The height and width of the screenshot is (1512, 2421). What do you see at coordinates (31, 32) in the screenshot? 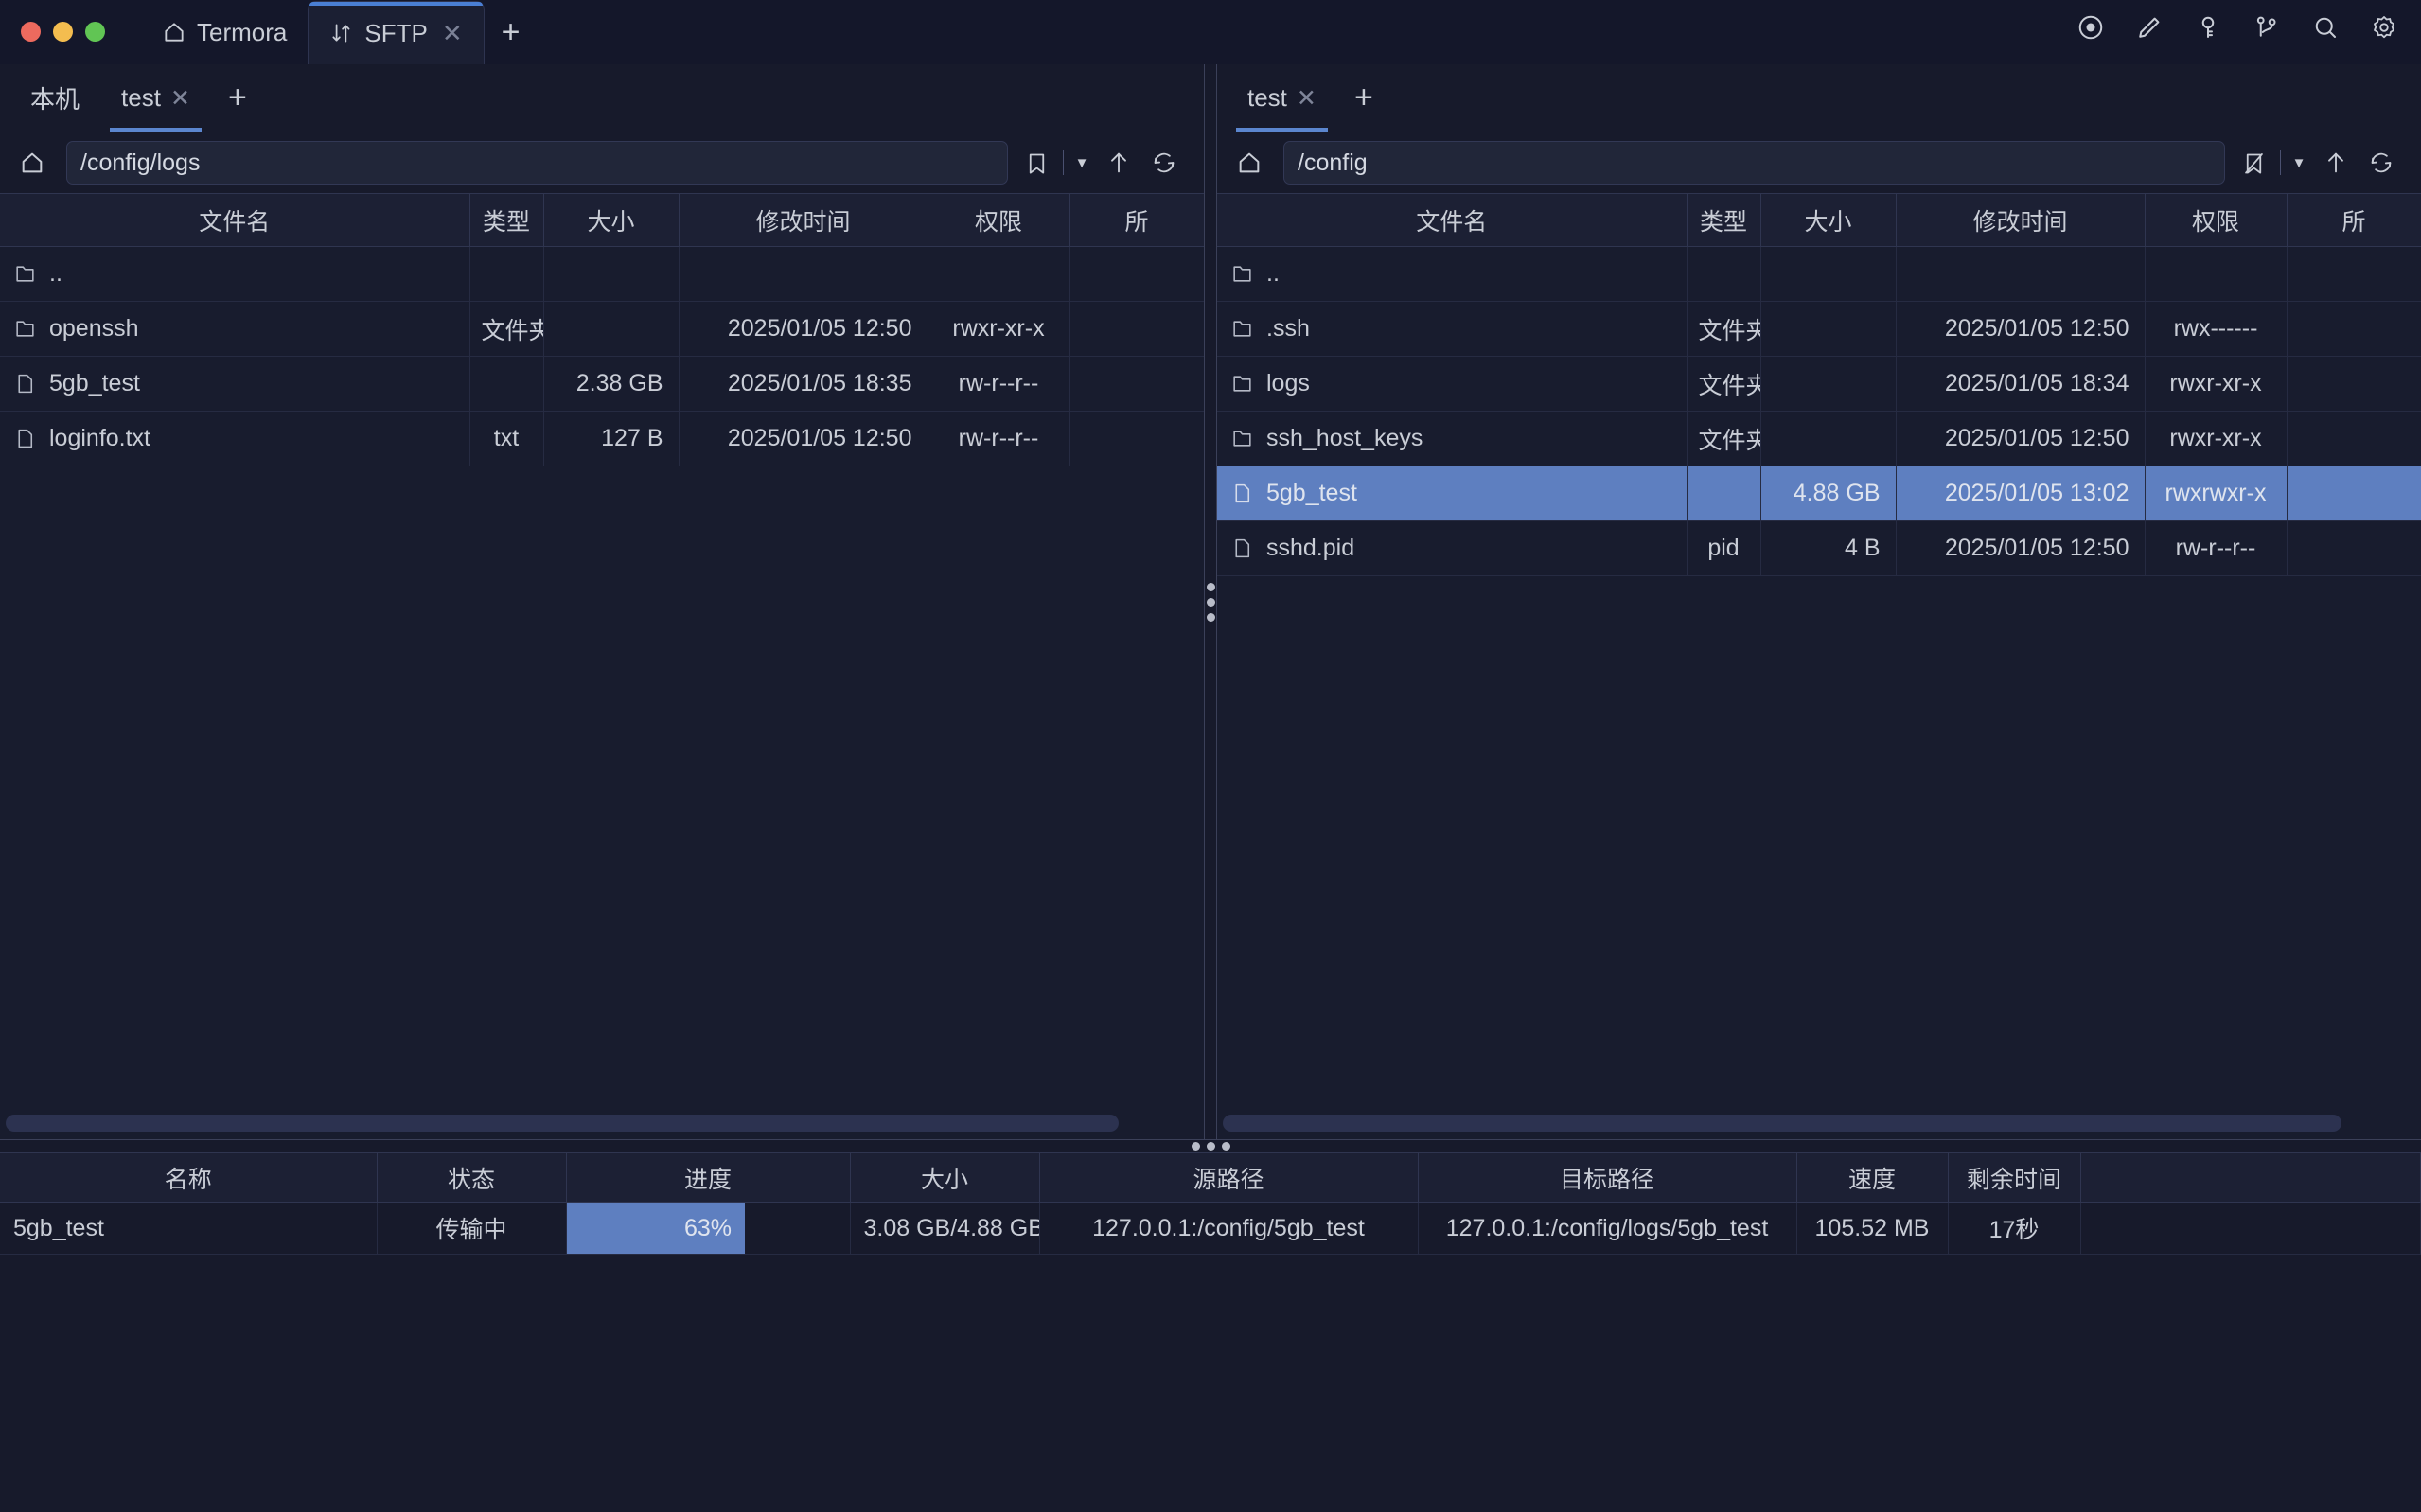
I see `close-window-button` at bounding box center [31, 32].